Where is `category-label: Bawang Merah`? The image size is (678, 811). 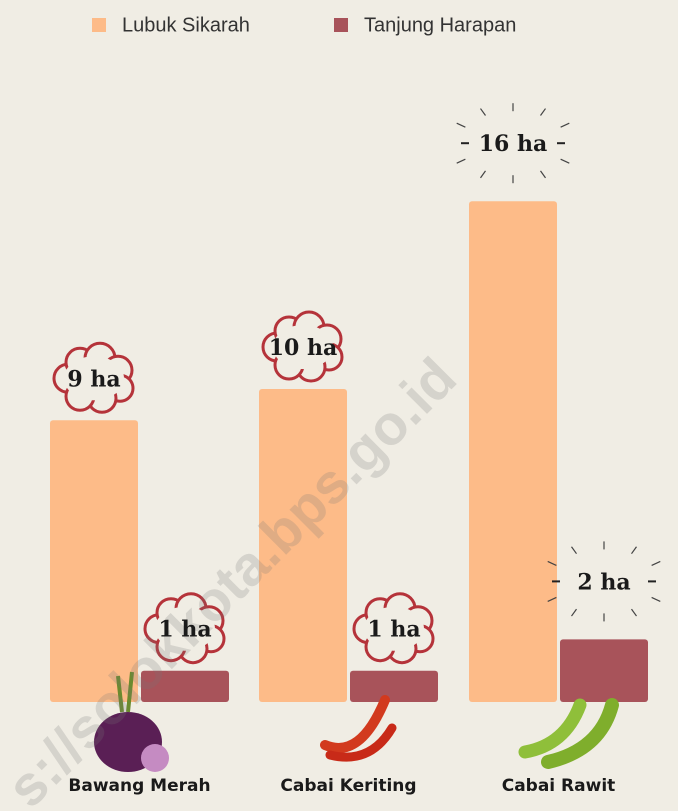
category-label: Bawang Merah is located at coordinates (139, 786).